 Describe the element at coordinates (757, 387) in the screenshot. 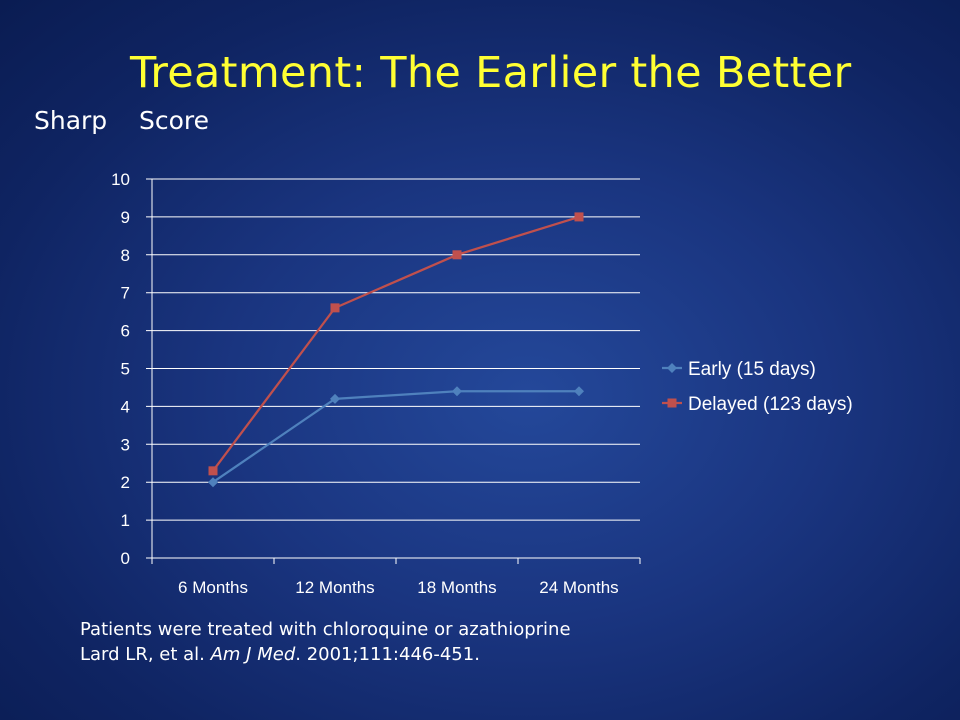

I see `legend: Early (15 days) Delayed (123 days)` at that location.